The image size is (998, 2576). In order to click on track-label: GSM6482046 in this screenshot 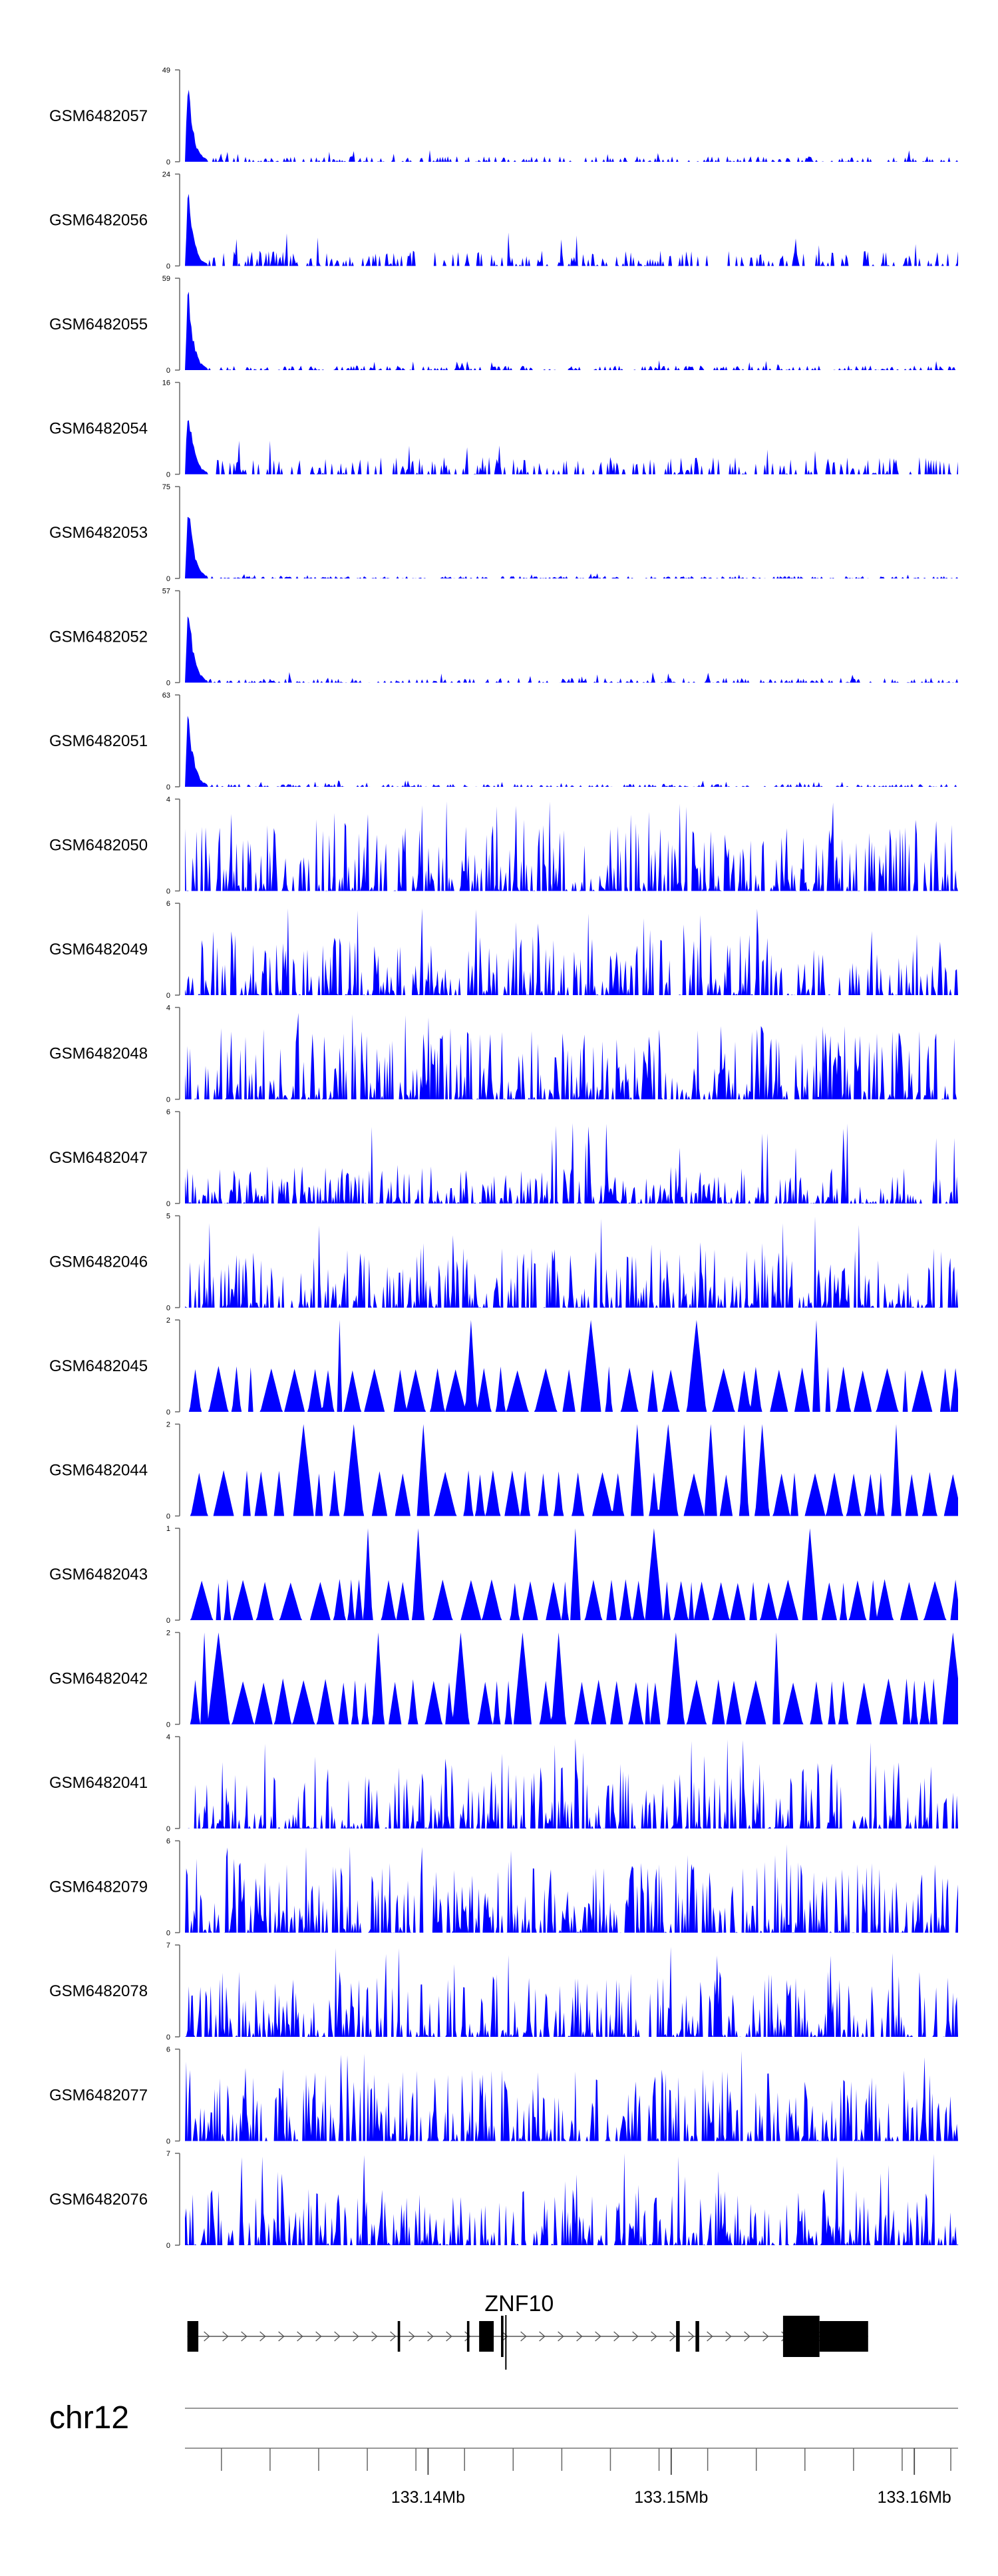, I will do `click(98, 1262)`.